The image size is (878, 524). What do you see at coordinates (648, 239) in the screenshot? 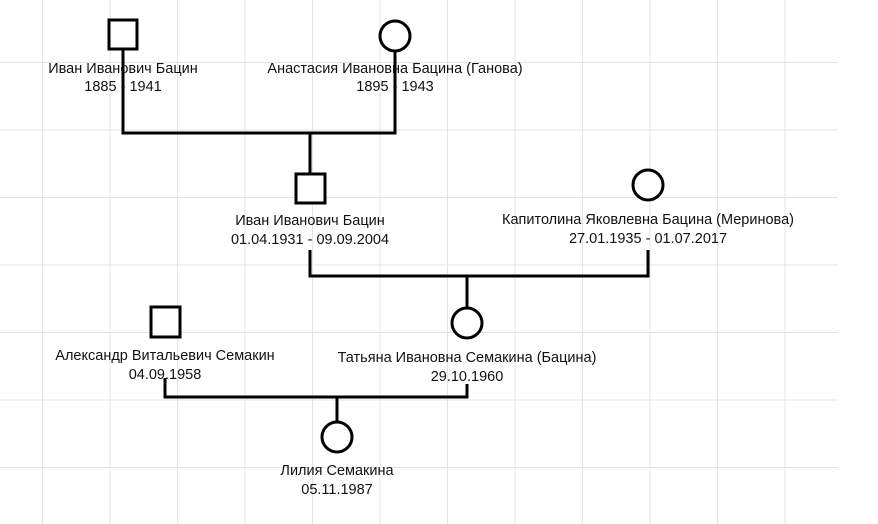
I see `person-dates: 27.01.1935 - 01.07.2017` at bounding box center [648, 239].